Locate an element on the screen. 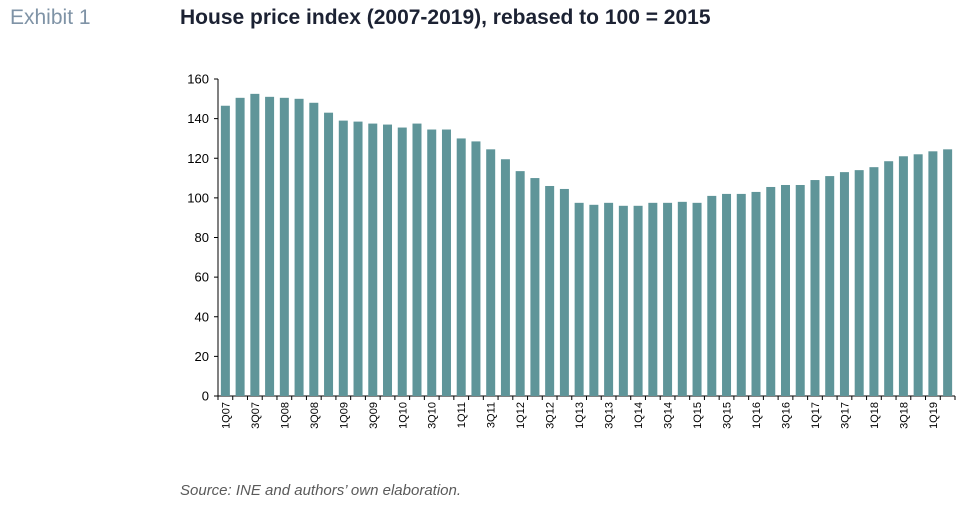 Image resolution: width=969 pixels, height=507 pixels. bar-2q11 is located at coordinates (476, 268).